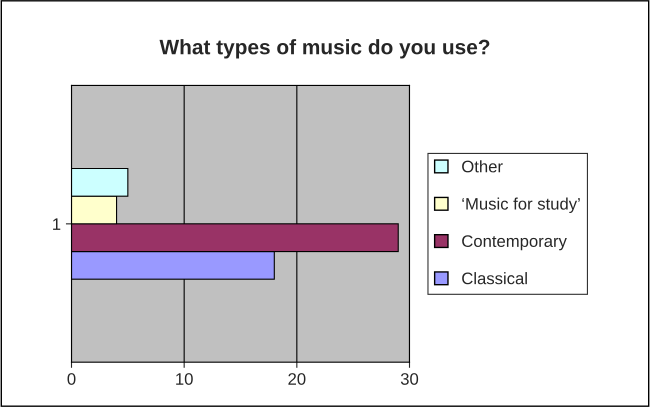 Image resolution: width=650 pixels, height=407 pixels. I want to click on y-tick-label: 1, so click(56, 224).